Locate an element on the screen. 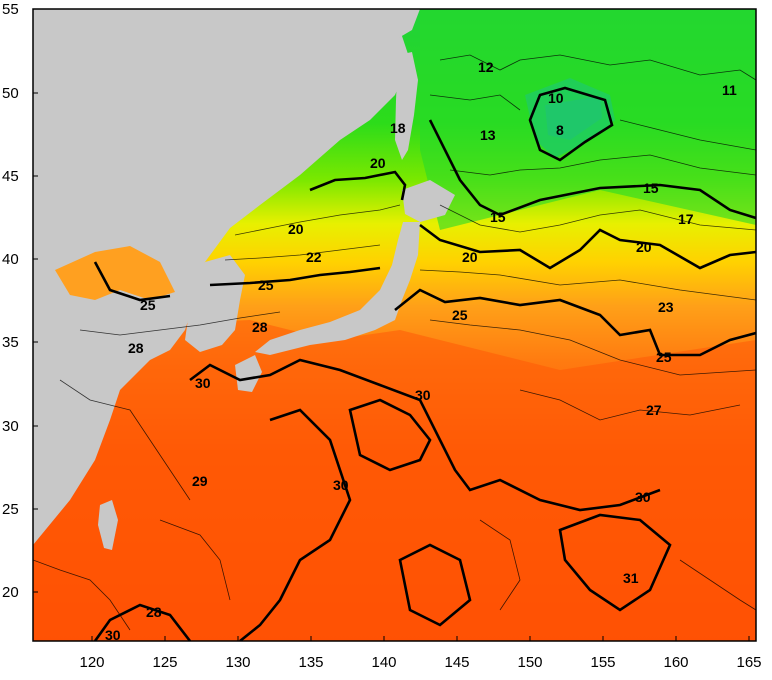  lat-tick-label: 20 is located at coordinates (10, 592).